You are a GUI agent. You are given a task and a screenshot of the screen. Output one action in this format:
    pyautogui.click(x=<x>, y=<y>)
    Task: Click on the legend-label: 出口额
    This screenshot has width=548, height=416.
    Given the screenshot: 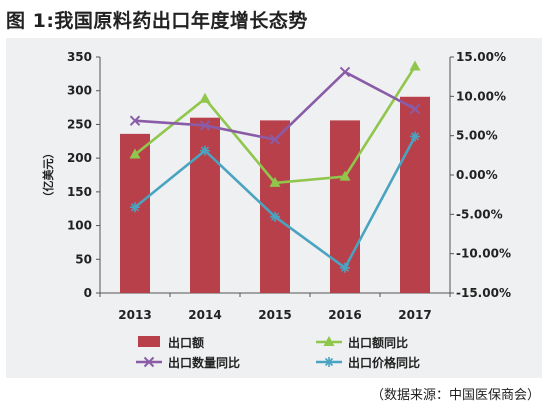 What is the action you would take?
    pyautogui.click(x=186, y=342)
    